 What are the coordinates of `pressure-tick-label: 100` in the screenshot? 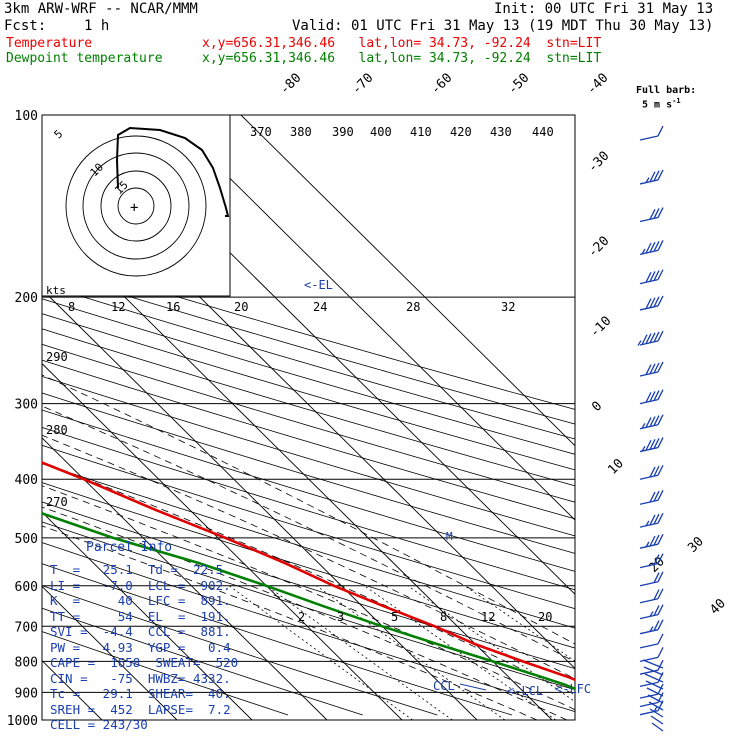 It's located at (26, 116).